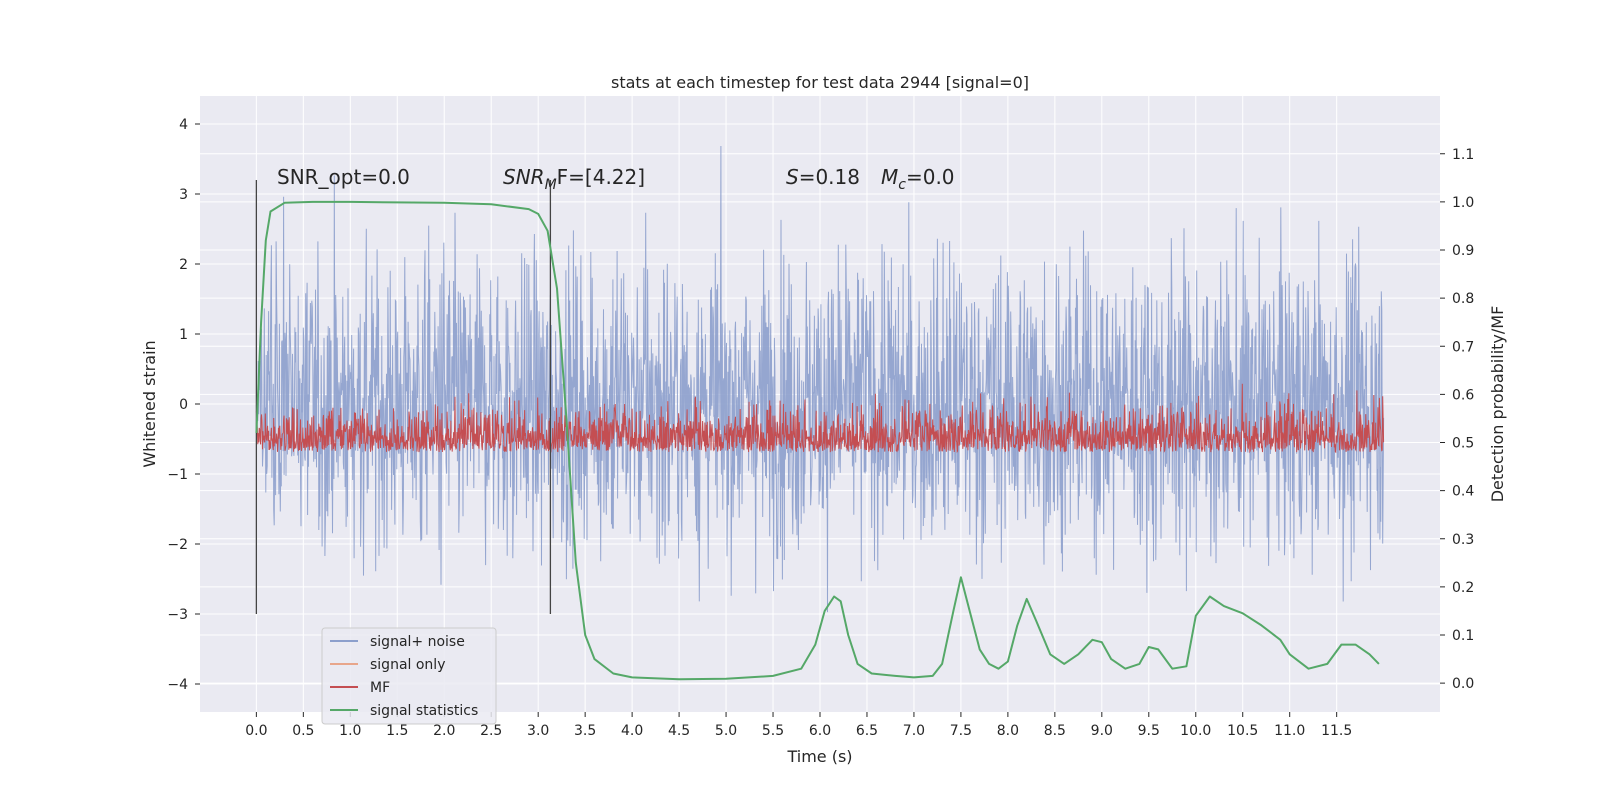 This screenshot has height=800, width=1600. What do you see at coordinates (380, 688) in the screenshot?
I see `legend-label-mf: MF` at bounding box center [380, 688].